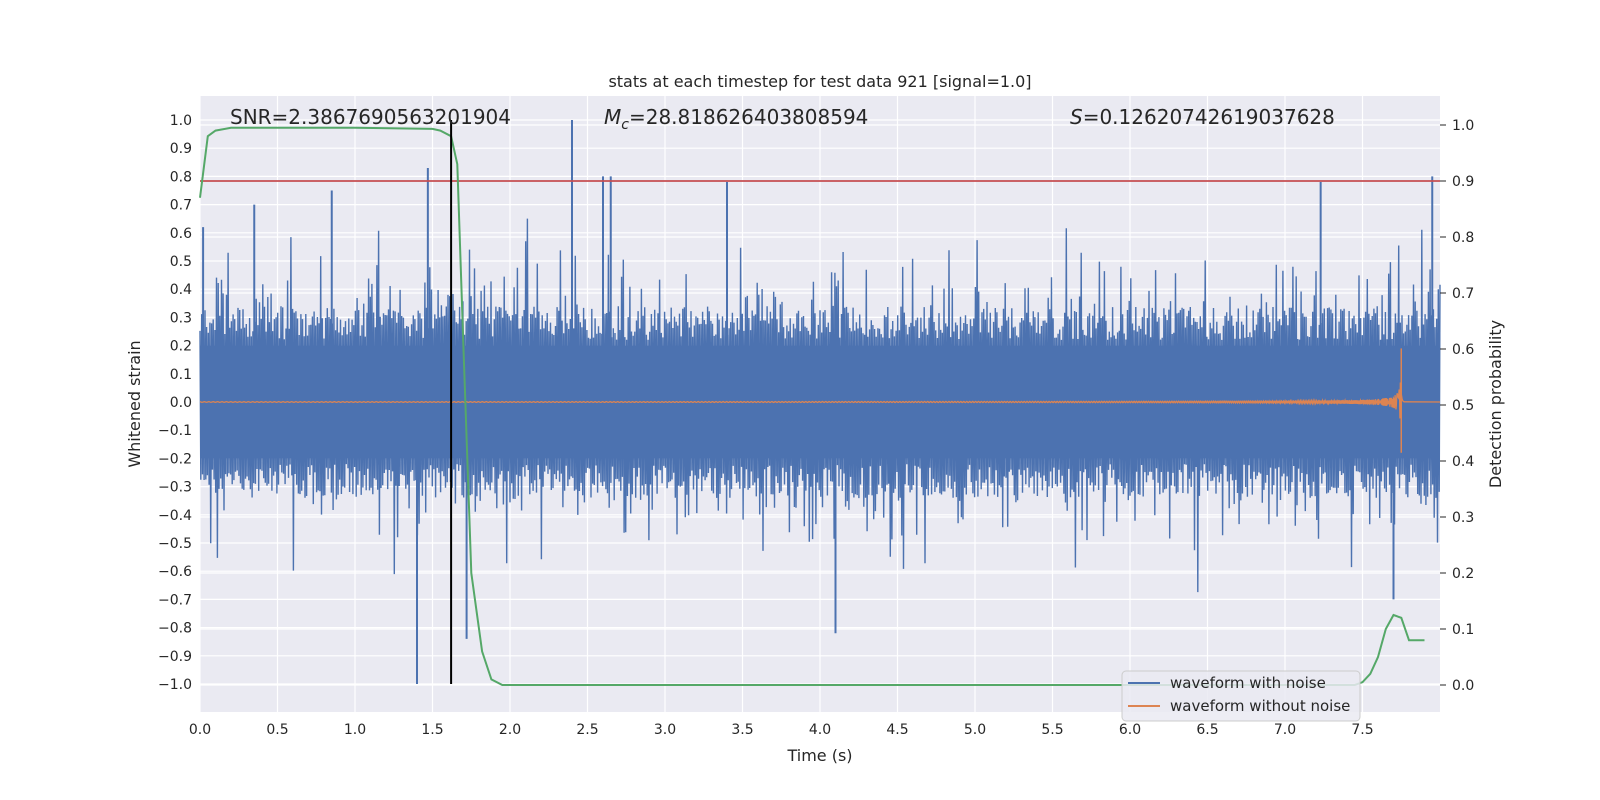 This screenshot has height=800, width=1600. I want to click on y-axis-label-right: Detection probability, so click(1495, 404).